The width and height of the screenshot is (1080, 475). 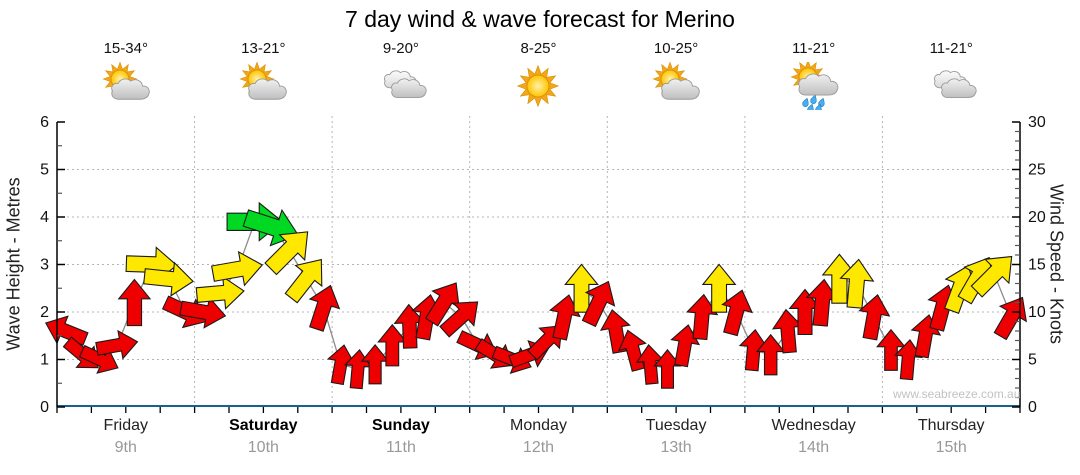 What do you see at coordinates (44, 312) in the screenshot?
I see `svg-text: 2` at bounding box center [44, 312].